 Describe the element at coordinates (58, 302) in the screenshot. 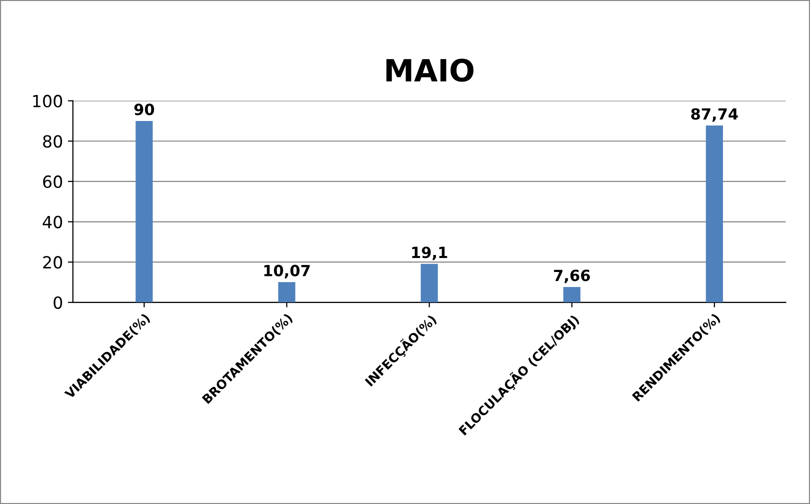

I see `y-tick-label: 0` at that location.